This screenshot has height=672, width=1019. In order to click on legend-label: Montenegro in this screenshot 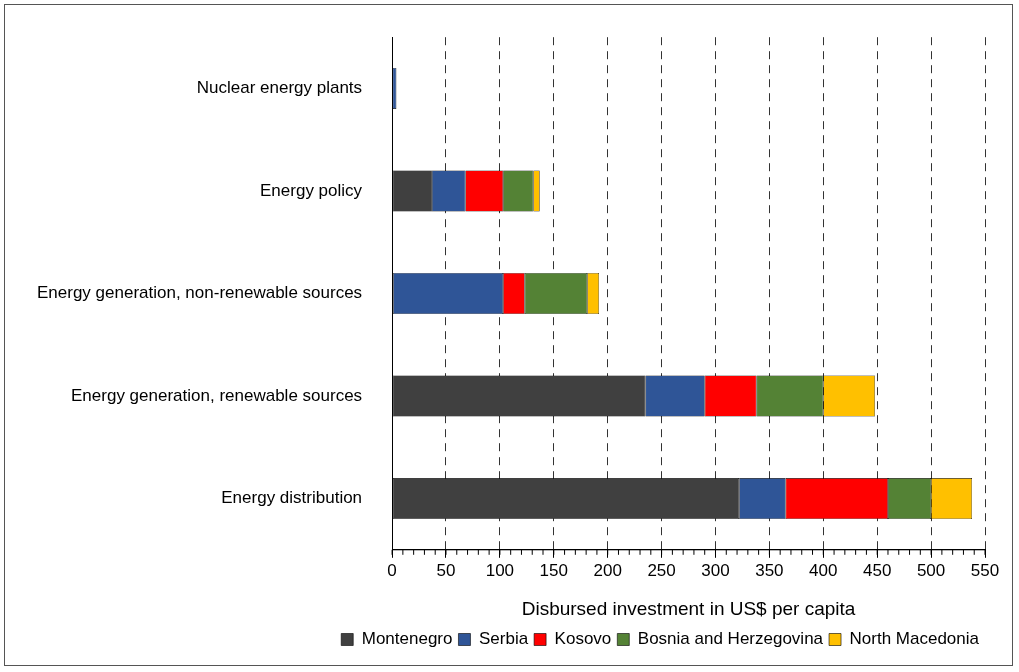, I will do `click(407, 639)`.